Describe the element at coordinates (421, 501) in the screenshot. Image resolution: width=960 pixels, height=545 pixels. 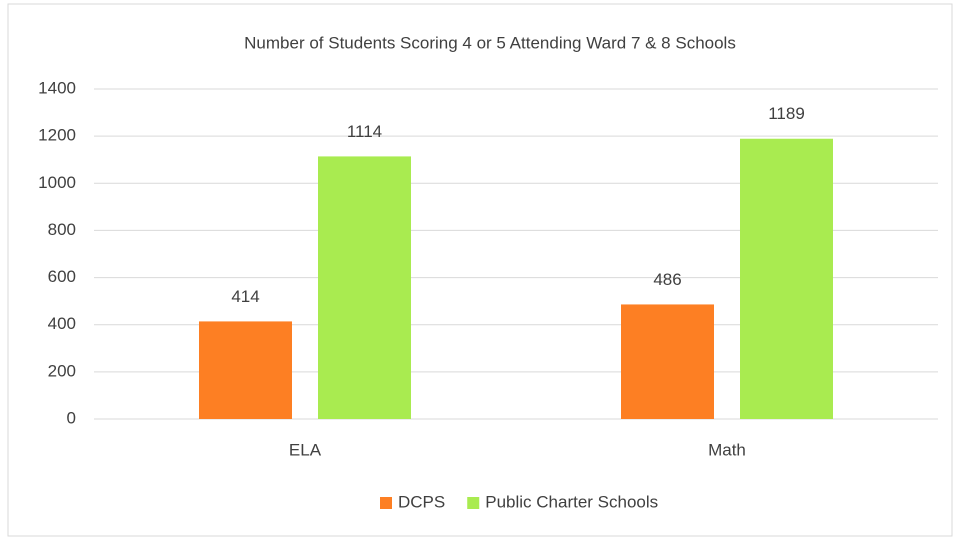
I see `legend-label: DCPS` at that location.